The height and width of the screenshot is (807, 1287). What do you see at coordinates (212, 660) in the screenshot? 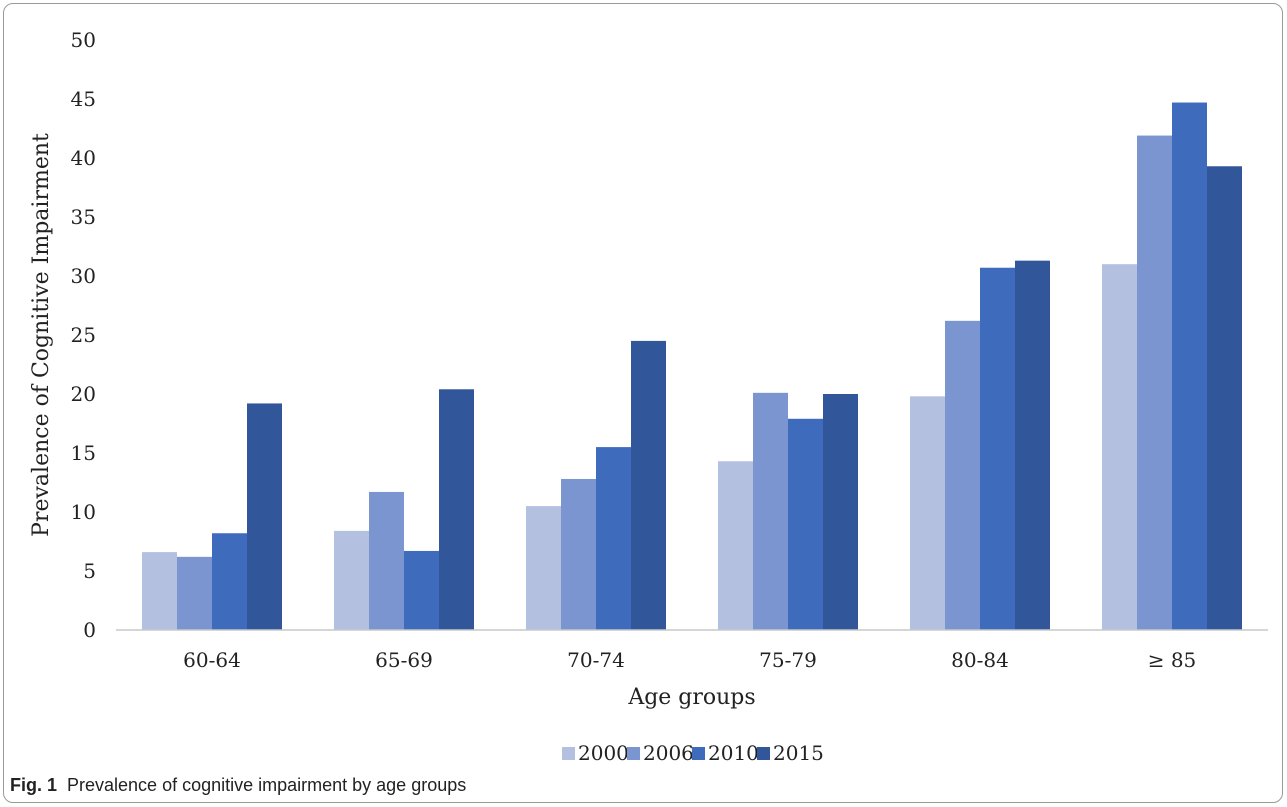
I see `x-tick-label: 60-64` at bounding box center [212, 660].